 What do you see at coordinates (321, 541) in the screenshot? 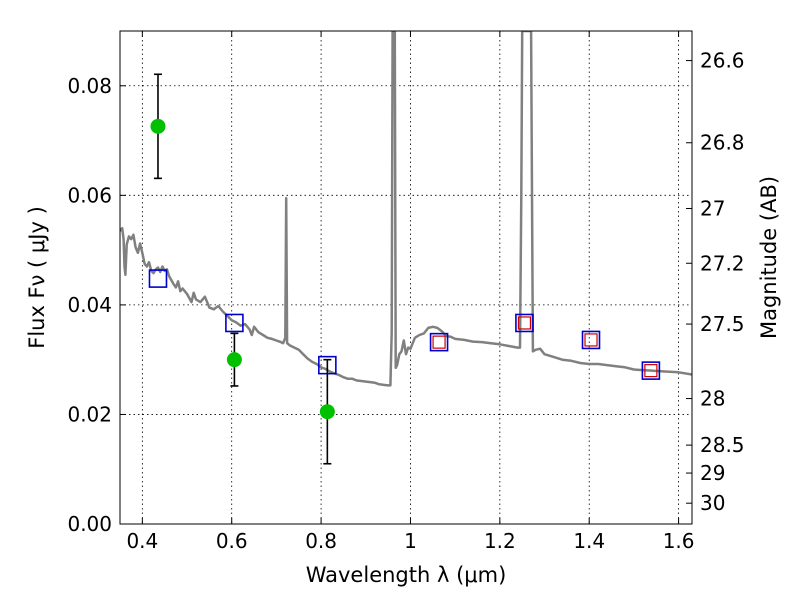
I see `x-tick-label: 0.8` at bounding box center [321, 541].